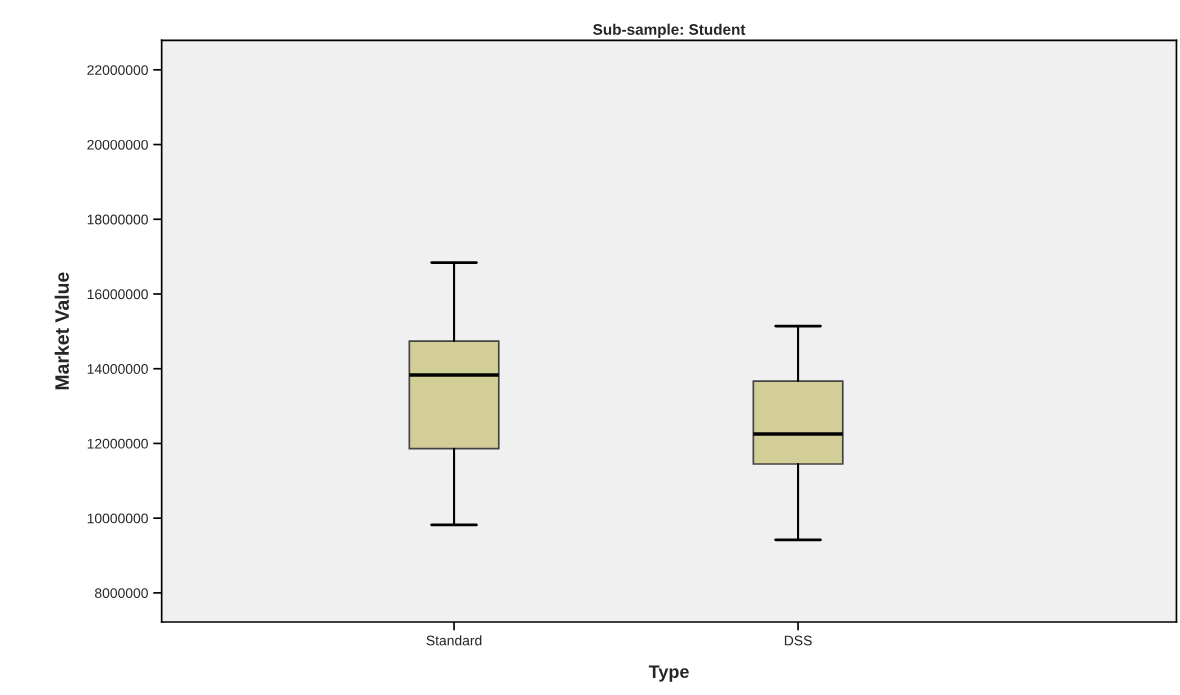 This screenshot has height=695, width=1180. Describe the element at coordinates (454, 640) in the screenshot. I see `x-tick-label: Standard` at that location.